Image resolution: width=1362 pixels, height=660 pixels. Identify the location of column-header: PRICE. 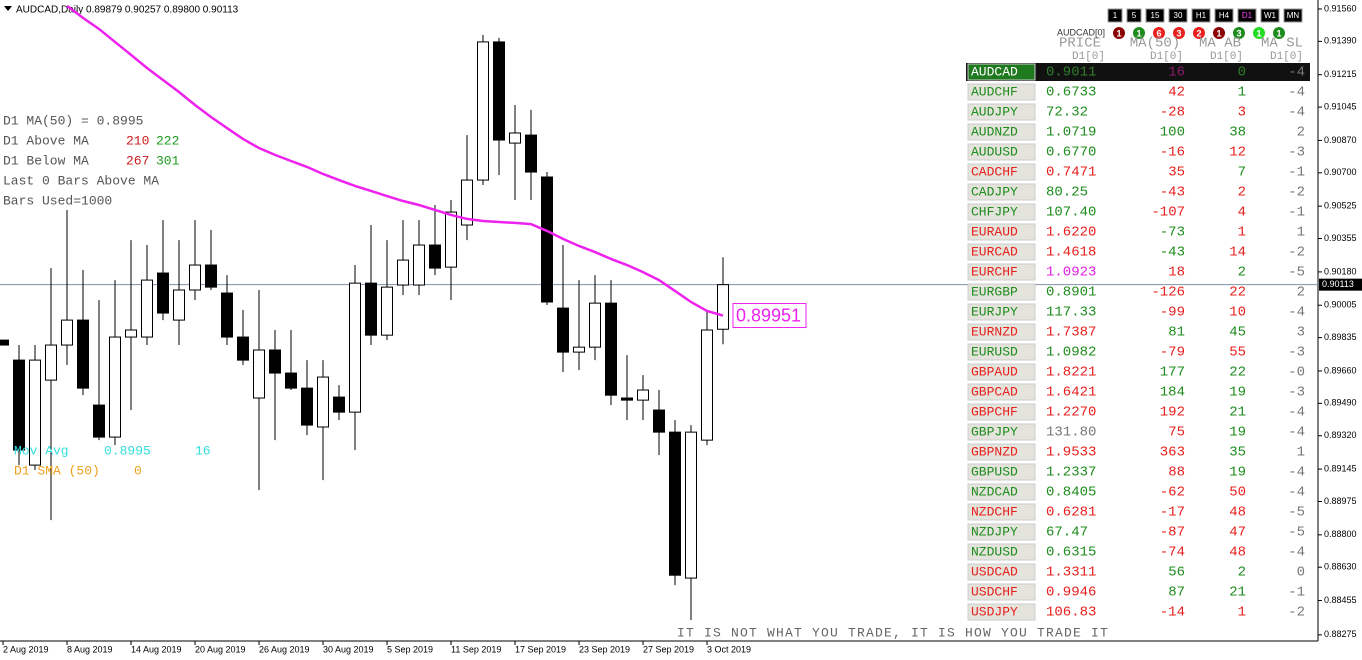
(1080, 44).